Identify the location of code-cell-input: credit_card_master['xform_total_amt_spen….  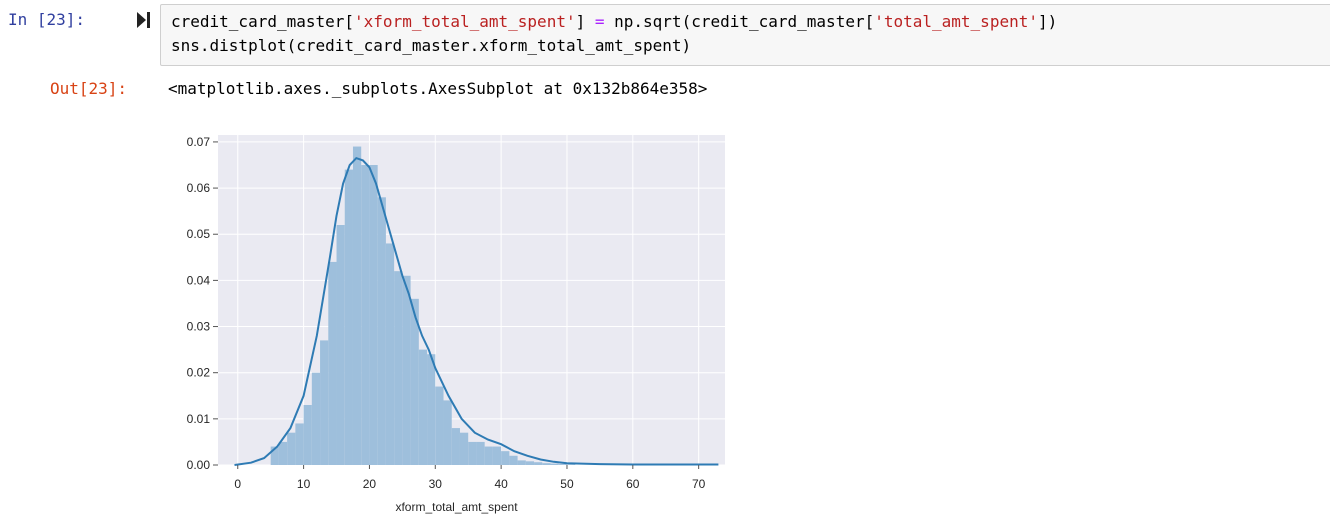
(745, 35).